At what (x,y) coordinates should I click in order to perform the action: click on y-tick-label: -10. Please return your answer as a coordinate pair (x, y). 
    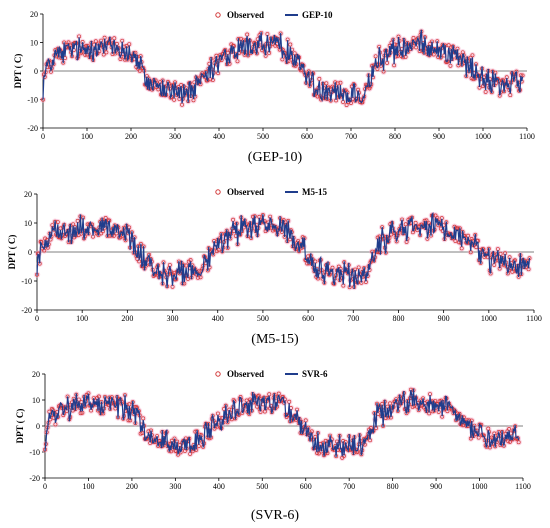
    Looking at the image, I should click on (32, 100).